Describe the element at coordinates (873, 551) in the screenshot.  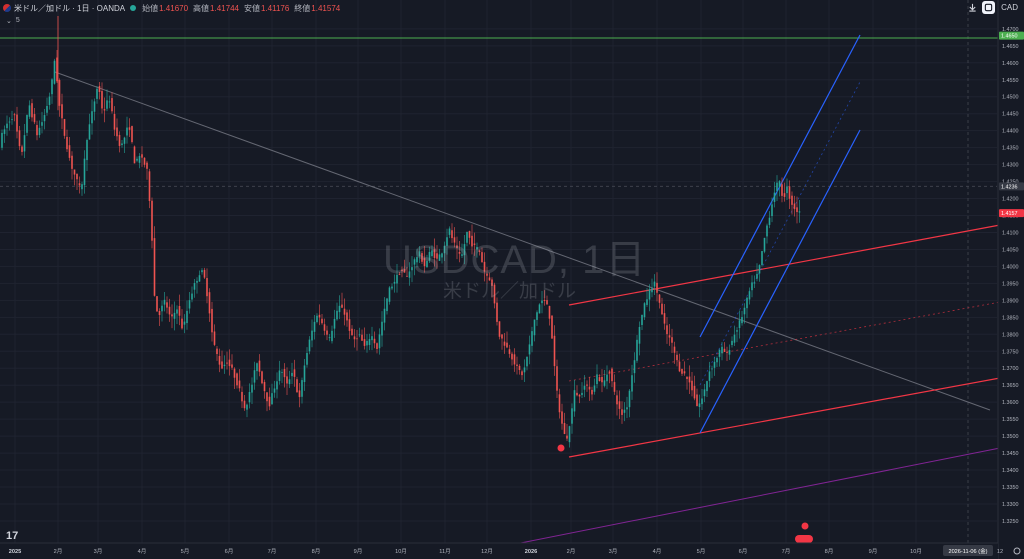
I see `time-tick-label: 9月` at that location.